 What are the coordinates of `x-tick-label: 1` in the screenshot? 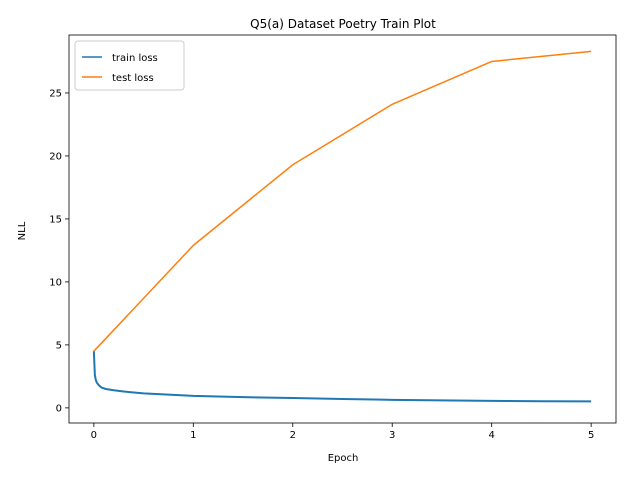 It's located at (193, 435).